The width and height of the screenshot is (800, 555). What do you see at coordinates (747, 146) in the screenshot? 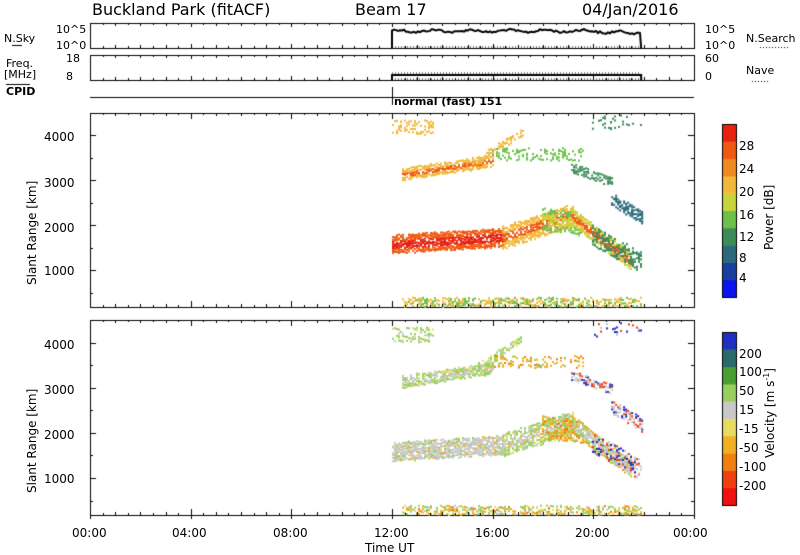
I see `power-cb-28: 28` at bounding box center [747, 146].